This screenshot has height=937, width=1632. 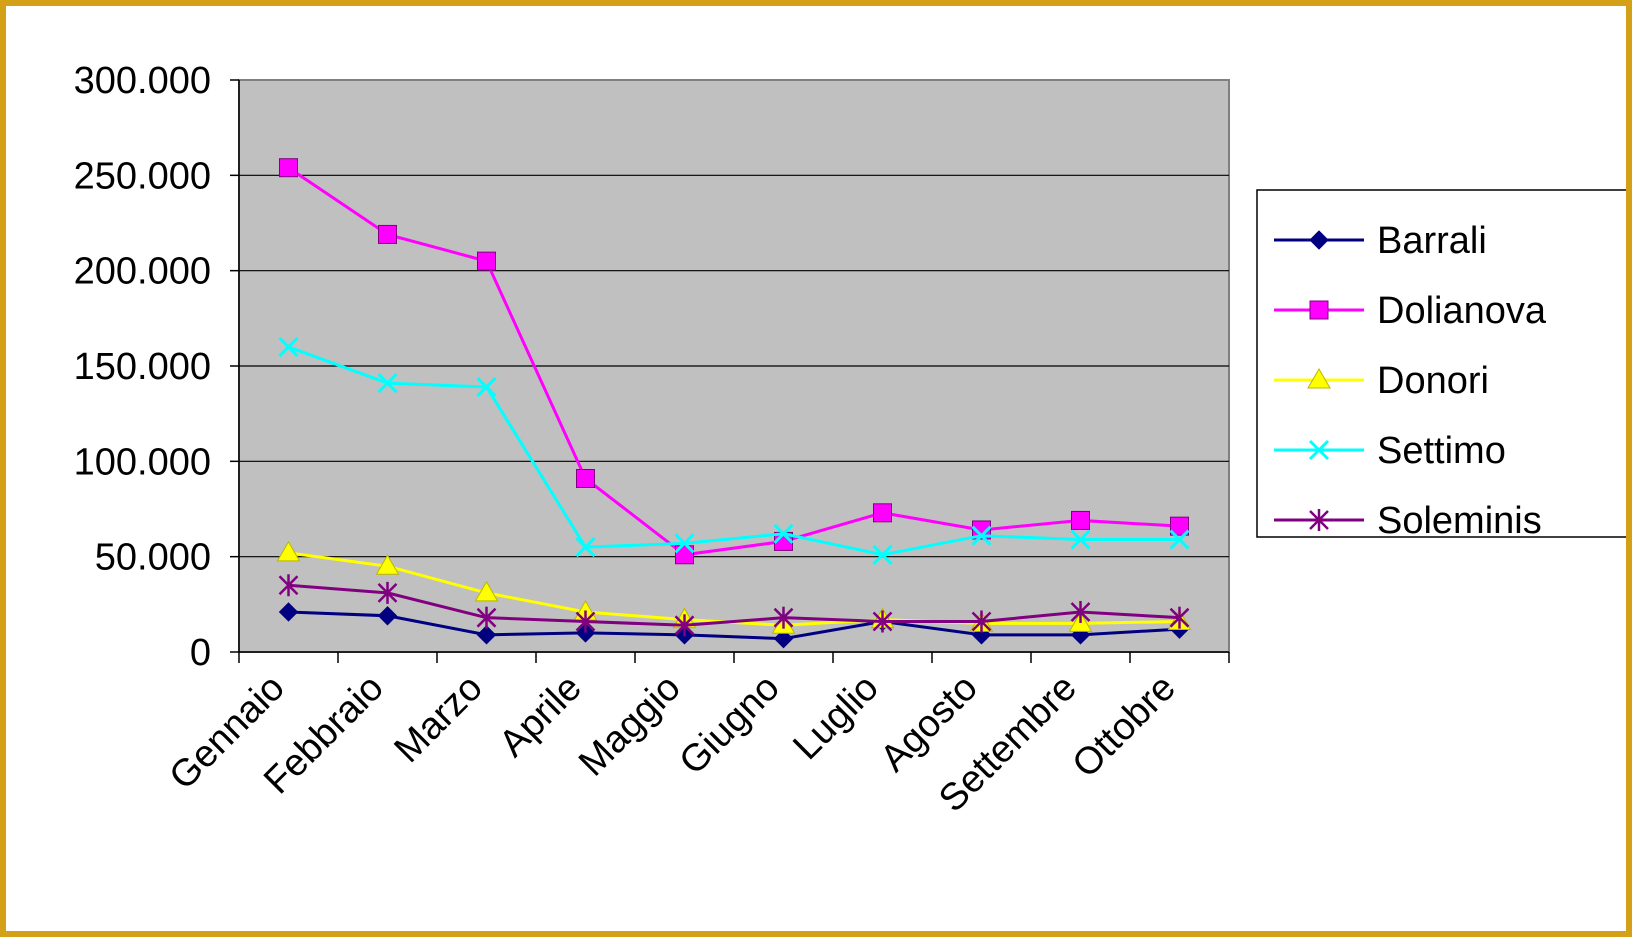 I want to click on y-tick-label: 300.000, so click(x=142, y=81).